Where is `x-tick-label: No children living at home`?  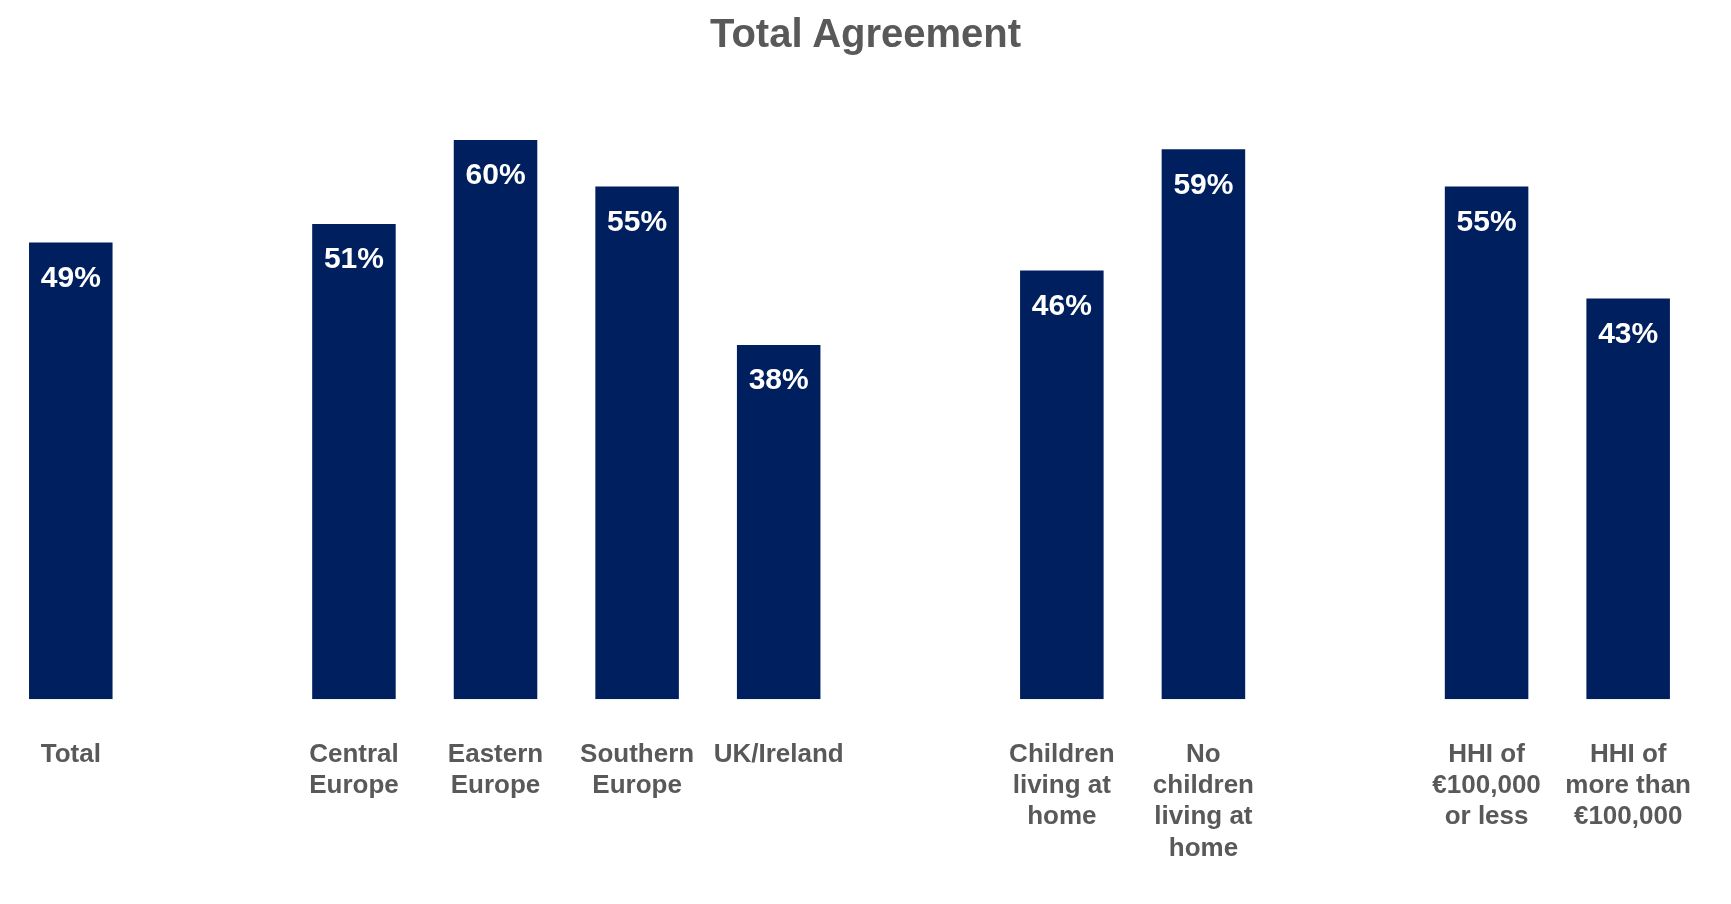 x-tick-label: No children living at home is located at coordinates (1203, 799).